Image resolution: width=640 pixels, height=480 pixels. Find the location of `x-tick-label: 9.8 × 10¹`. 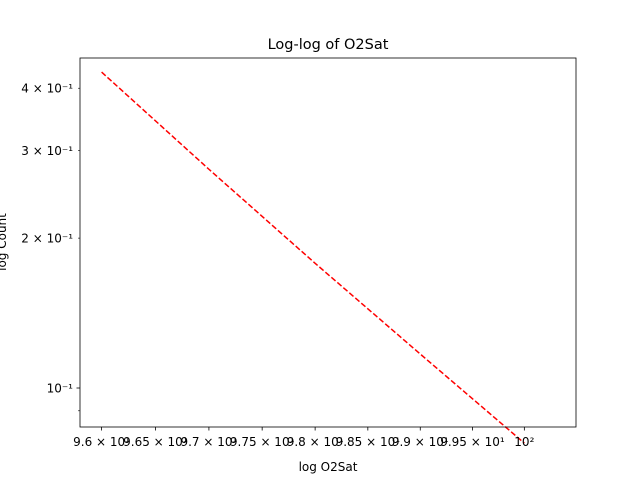

x-tick-label: 9.8 × 10¹ is located at coordinates (315, 442).